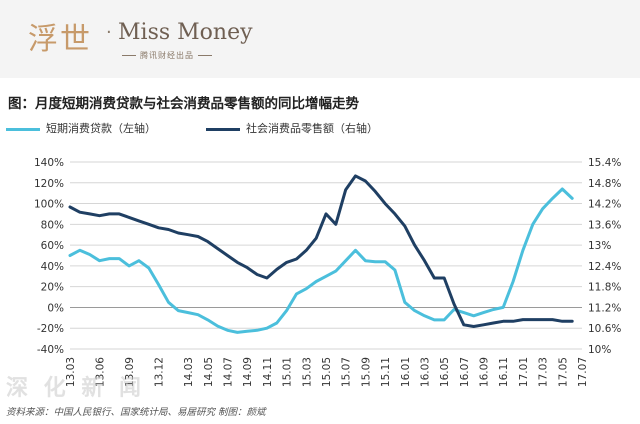 This screenshot has height=424, width=640. I want to click on brand-subtitle: 腾讯财经出品, so click(167, 55).